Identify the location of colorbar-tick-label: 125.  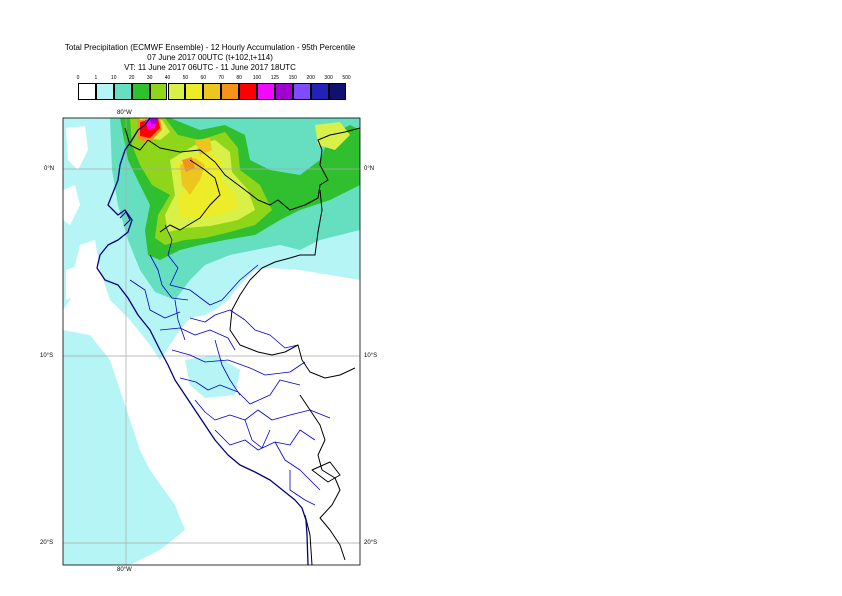
(275, 78).